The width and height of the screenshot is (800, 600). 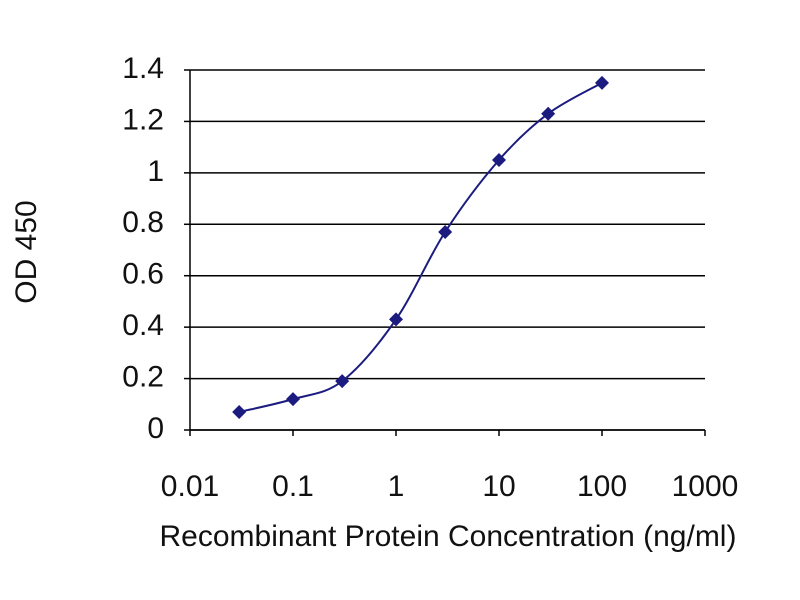 I want to click on y-tick-label: 1, so click(x=155, y=171).